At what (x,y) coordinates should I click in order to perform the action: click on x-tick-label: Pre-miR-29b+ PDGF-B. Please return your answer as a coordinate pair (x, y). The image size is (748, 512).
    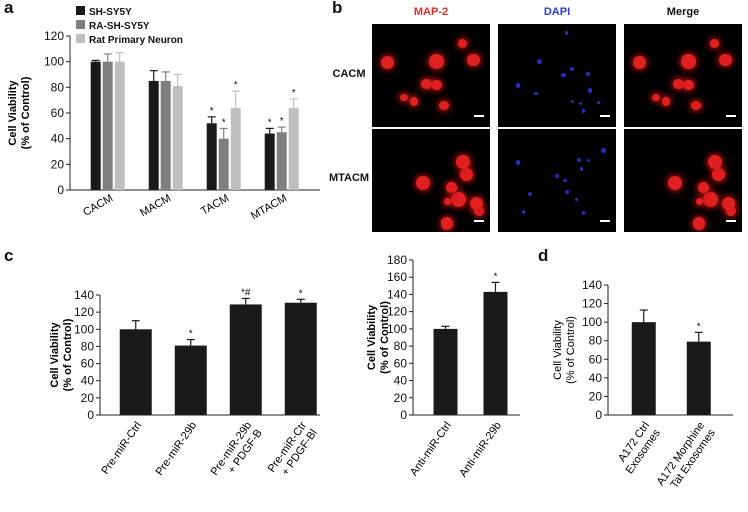
    Looking at the image, I should click on (237, 452).